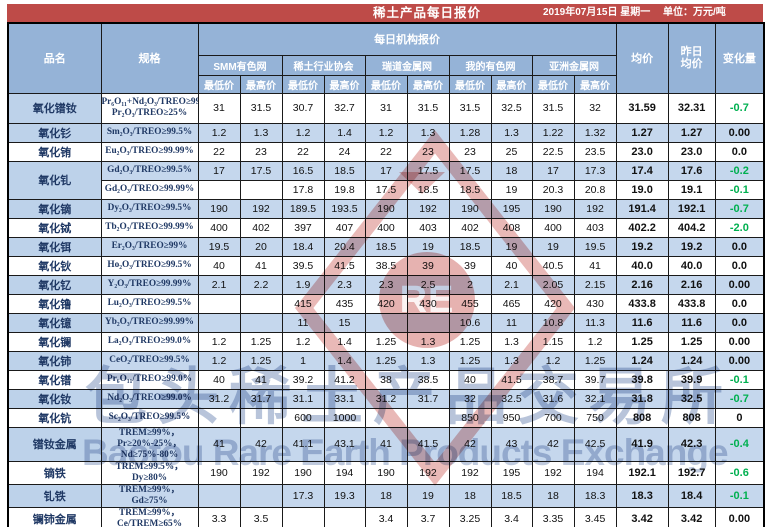 The width and height of the screenshot is (770, 527). Describe the element at coordinates (261, 516) in the screenshot. I see `quote-cell-high: 3.5` at that location.